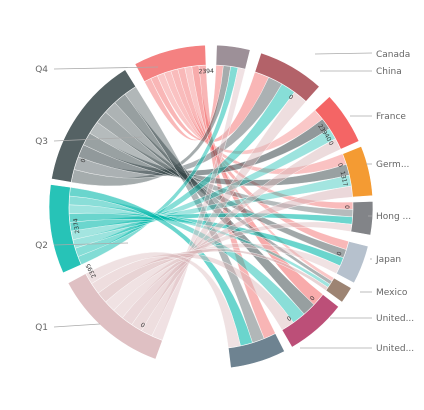 Image resolution: width=424 pixels, height=410 pixels. I want to click on arc-mexico, so click(338, 290).